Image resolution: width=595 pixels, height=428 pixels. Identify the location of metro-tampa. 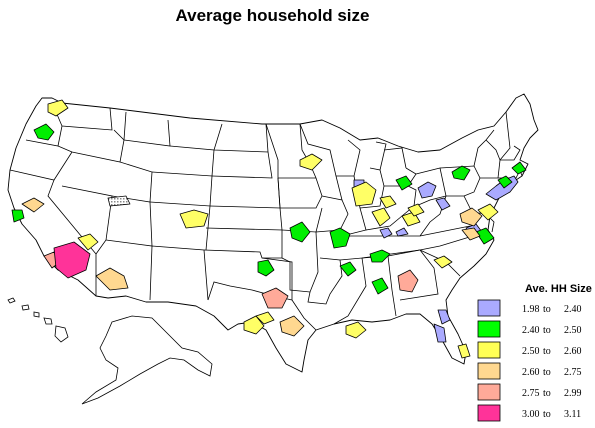
(444, 317).